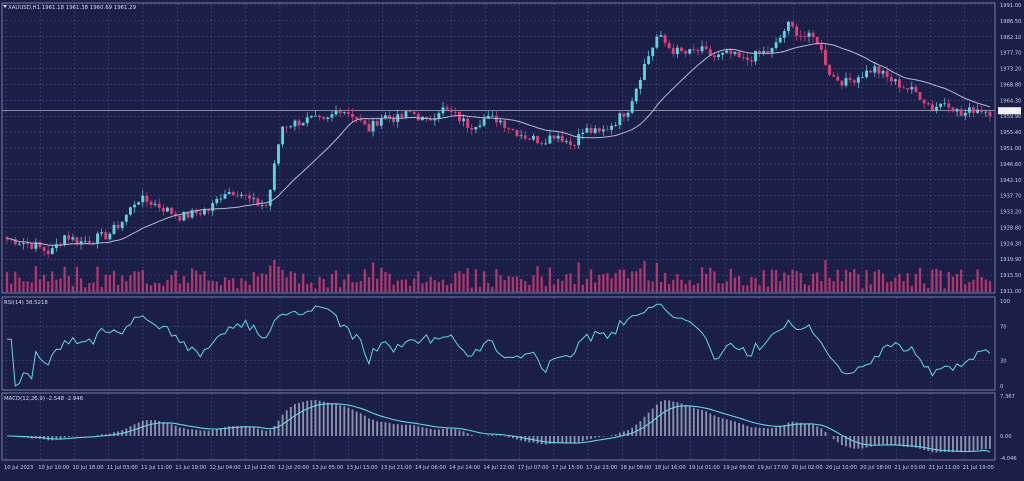 The height and width of the screenshot is (481, 1024). Describe the element at coordinates (1010, 85) in the screenshot. I see `price-axis-label: 1968.80` at that location.